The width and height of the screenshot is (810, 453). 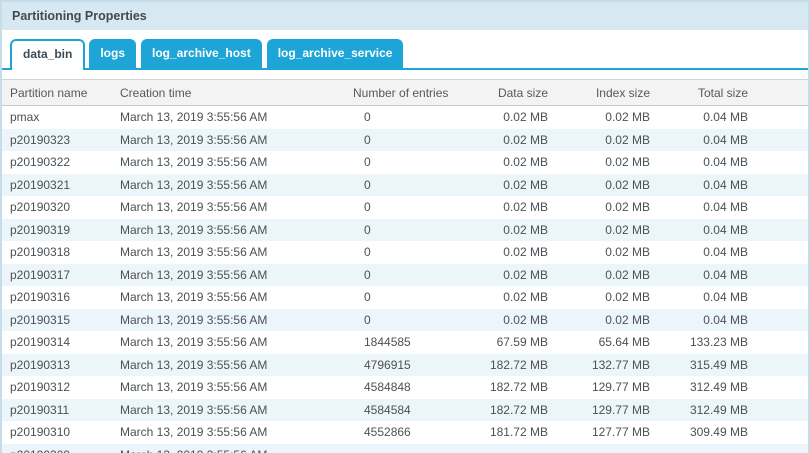 I want to click on cell-partition-name: p20190313, so click(x=40, y=364).